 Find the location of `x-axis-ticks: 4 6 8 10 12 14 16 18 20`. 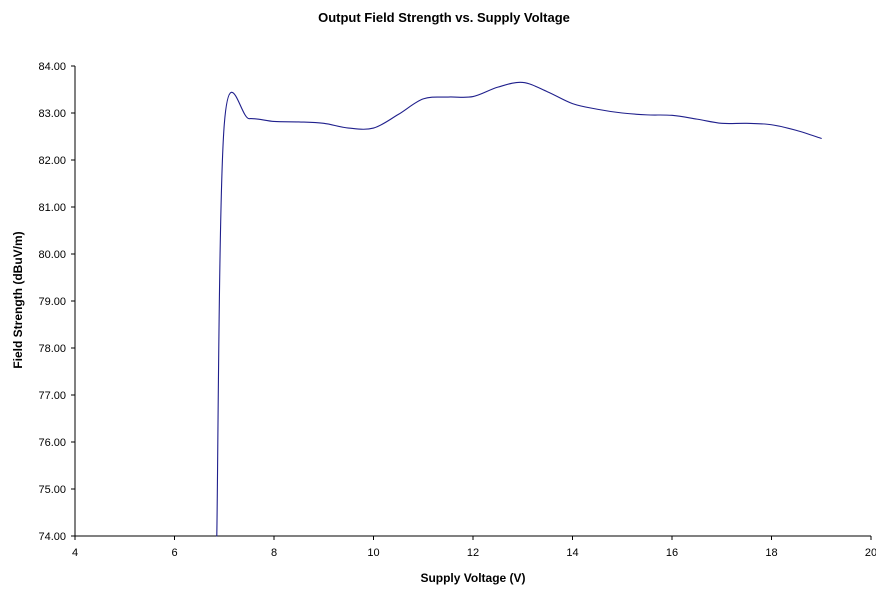

x-axis-ticks: 4 6 8 10 12 14 16 18 20 is located at coordinates (474, 547).